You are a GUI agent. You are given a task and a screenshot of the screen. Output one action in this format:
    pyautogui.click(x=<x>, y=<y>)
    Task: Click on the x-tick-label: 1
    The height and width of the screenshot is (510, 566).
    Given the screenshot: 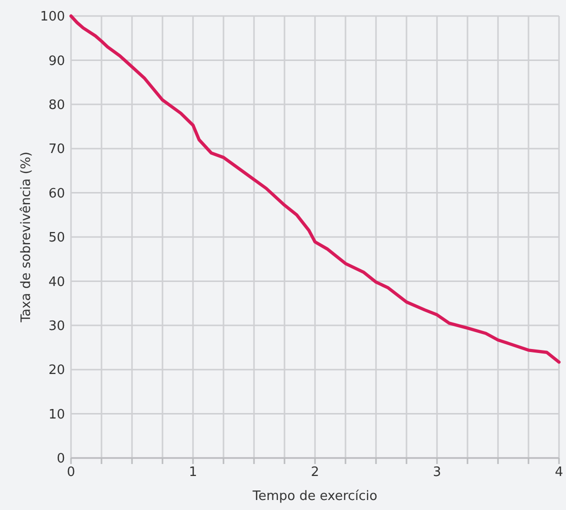 What is the action you would take?
    pyautogui.click(x=193, y=472)
    